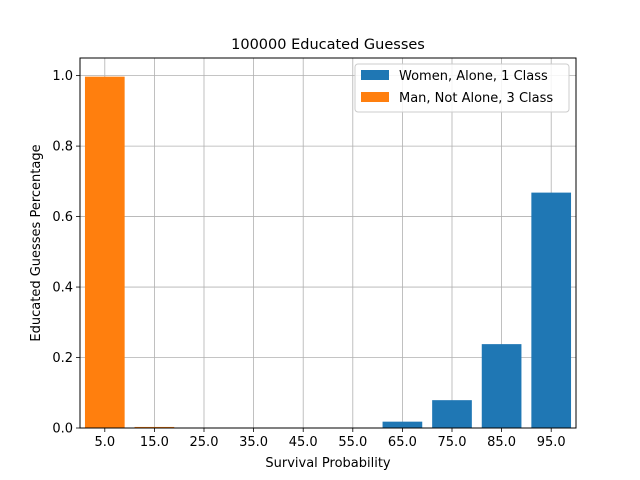 This screenshot has height=480, width=640. Describe the element at coordinates (62, 76) in the screenshot. I see `y-tick-label: 1.0` at that location.